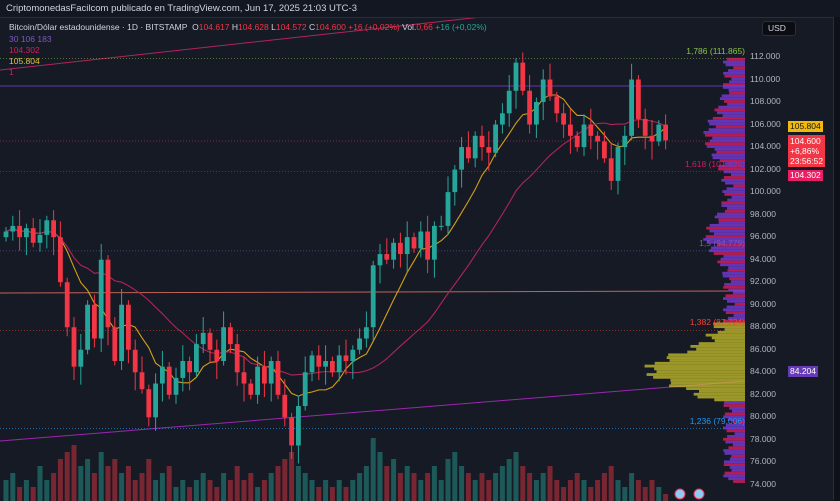 This screenshot has width=840, height=501. Describe the element at coordinates (803, 371) in the screenshot. I see `poc-price-tag: 84.204` at that location.